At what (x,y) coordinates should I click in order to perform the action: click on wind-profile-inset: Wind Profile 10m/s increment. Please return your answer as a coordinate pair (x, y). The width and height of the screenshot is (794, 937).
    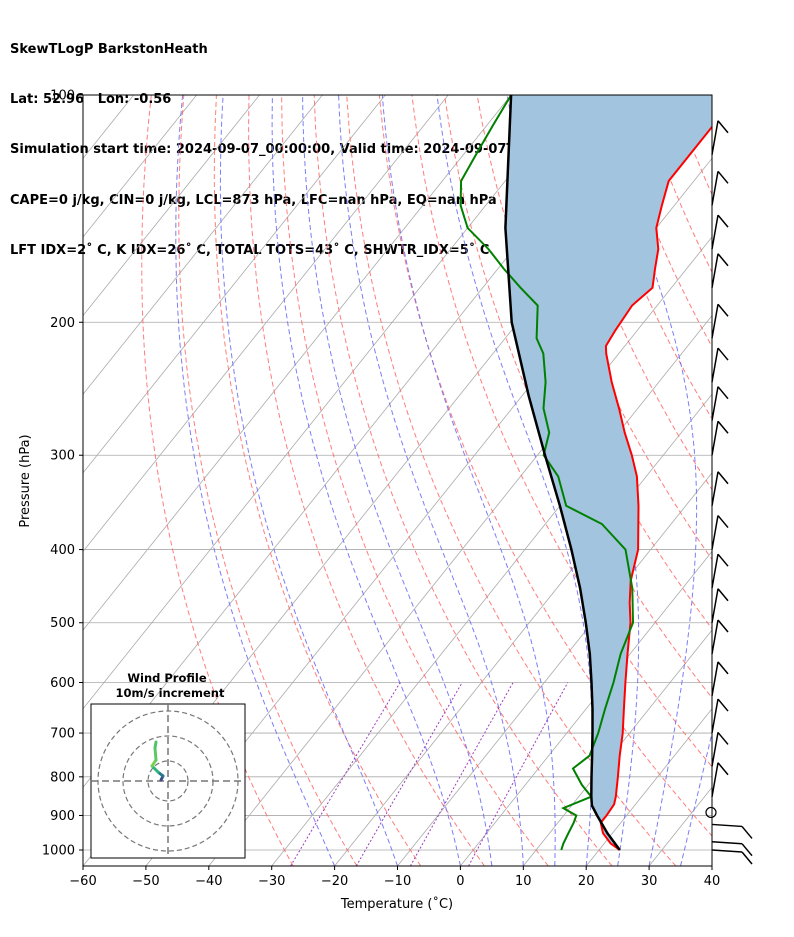
    Looking at the image, I should click on (168, 765).